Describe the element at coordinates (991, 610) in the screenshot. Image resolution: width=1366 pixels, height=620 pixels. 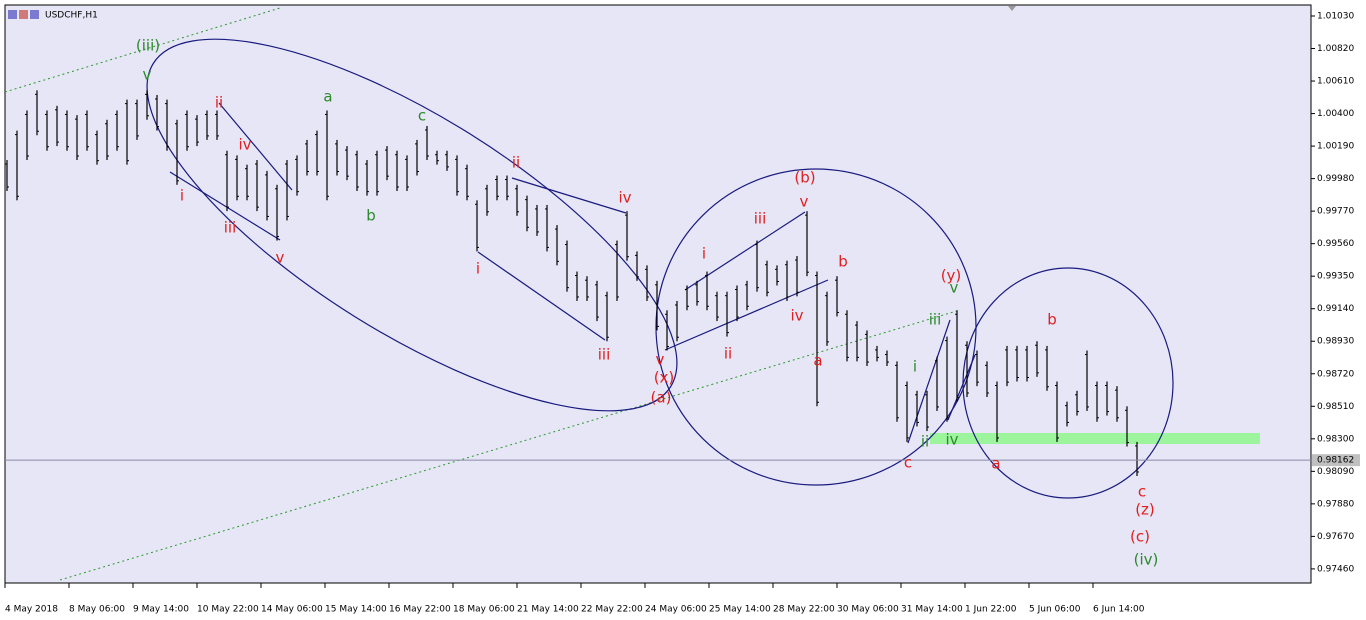
I see `x-tick-label: 1 Jun 22:00` at that location.